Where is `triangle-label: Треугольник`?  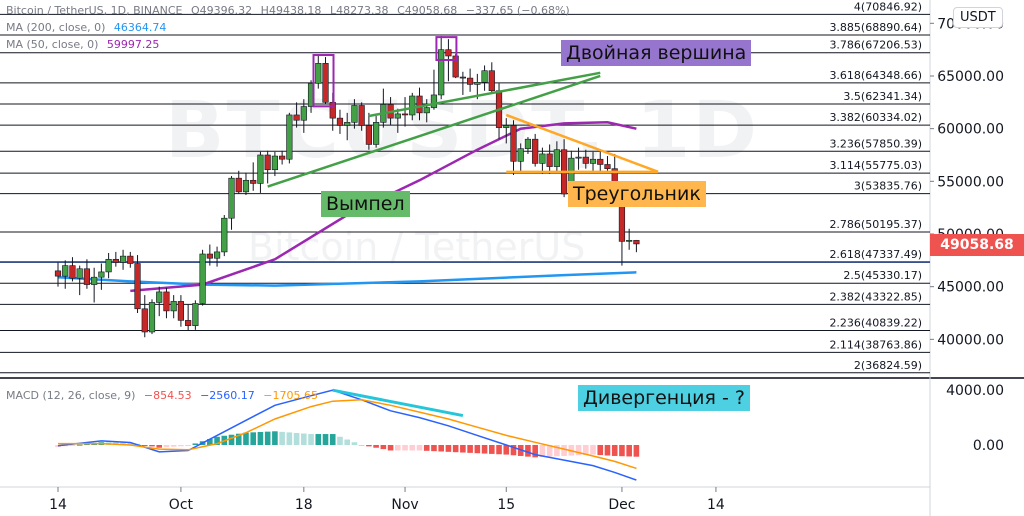 triangle-label: Треугольник is located at coordinates (637, 194).